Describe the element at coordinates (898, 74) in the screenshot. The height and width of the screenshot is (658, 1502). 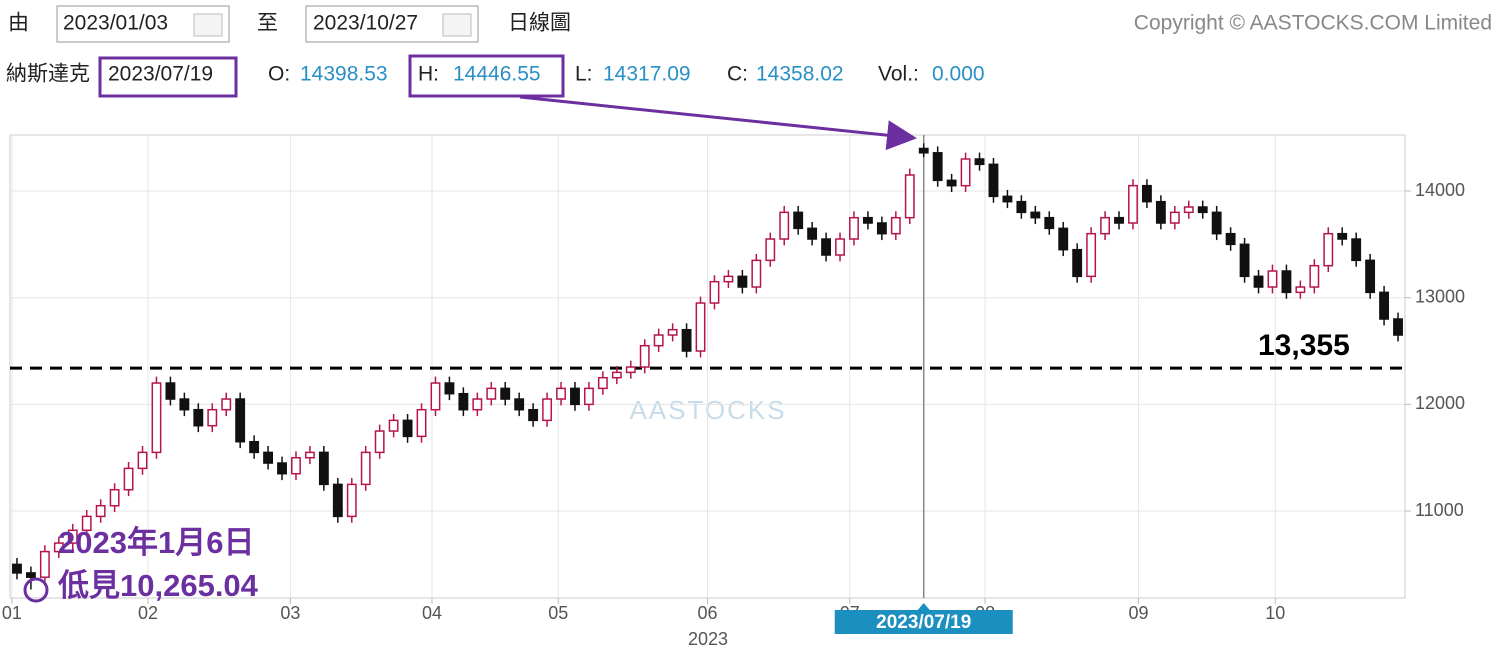
I see `vol-label: Vol.:` at that location.